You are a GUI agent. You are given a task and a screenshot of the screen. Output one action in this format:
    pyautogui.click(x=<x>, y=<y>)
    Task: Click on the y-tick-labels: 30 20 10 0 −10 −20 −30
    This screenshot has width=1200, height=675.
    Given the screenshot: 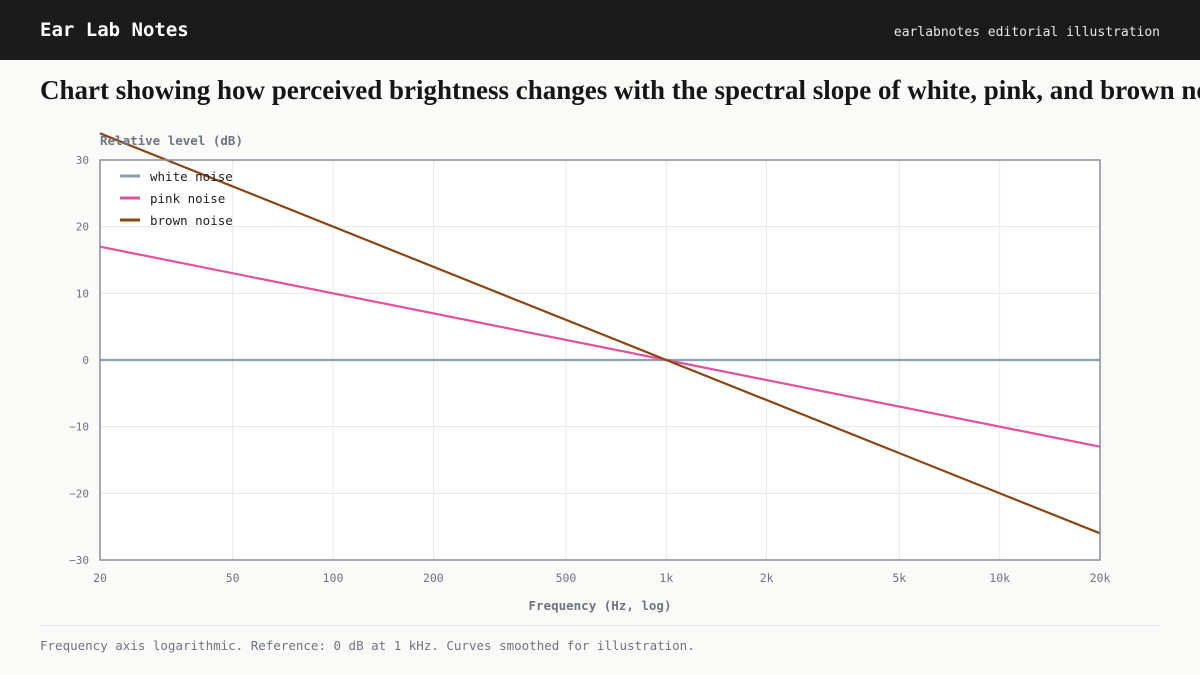 What is the action you would take?
    pyautogui.click(x=79, y=360)
    